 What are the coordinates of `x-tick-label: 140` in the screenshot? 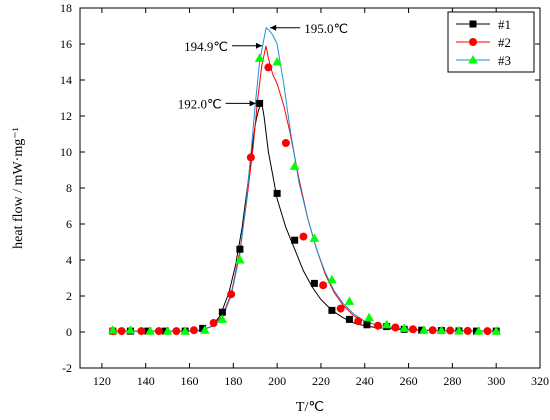 It's located at (146, 381).